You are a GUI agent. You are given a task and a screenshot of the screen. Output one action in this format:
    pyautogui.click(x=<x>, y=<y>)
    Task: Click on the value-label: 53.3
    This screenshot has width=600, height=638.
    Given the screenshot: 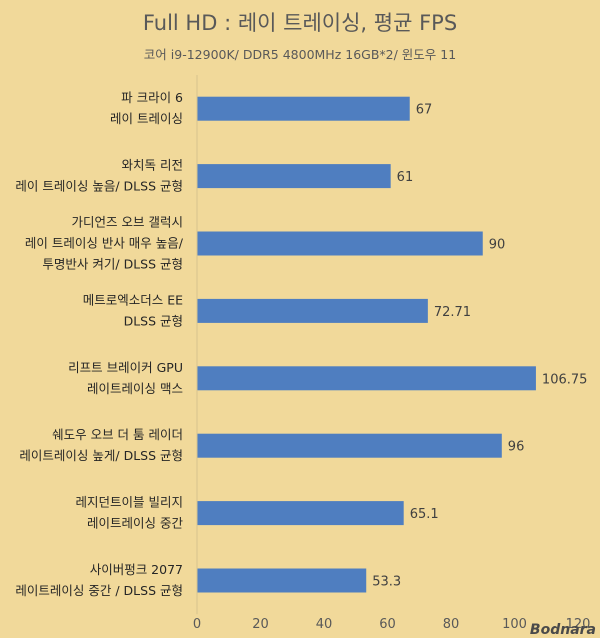 What is the action you would take?
    pyautogui.click(x=386, y=582)
    